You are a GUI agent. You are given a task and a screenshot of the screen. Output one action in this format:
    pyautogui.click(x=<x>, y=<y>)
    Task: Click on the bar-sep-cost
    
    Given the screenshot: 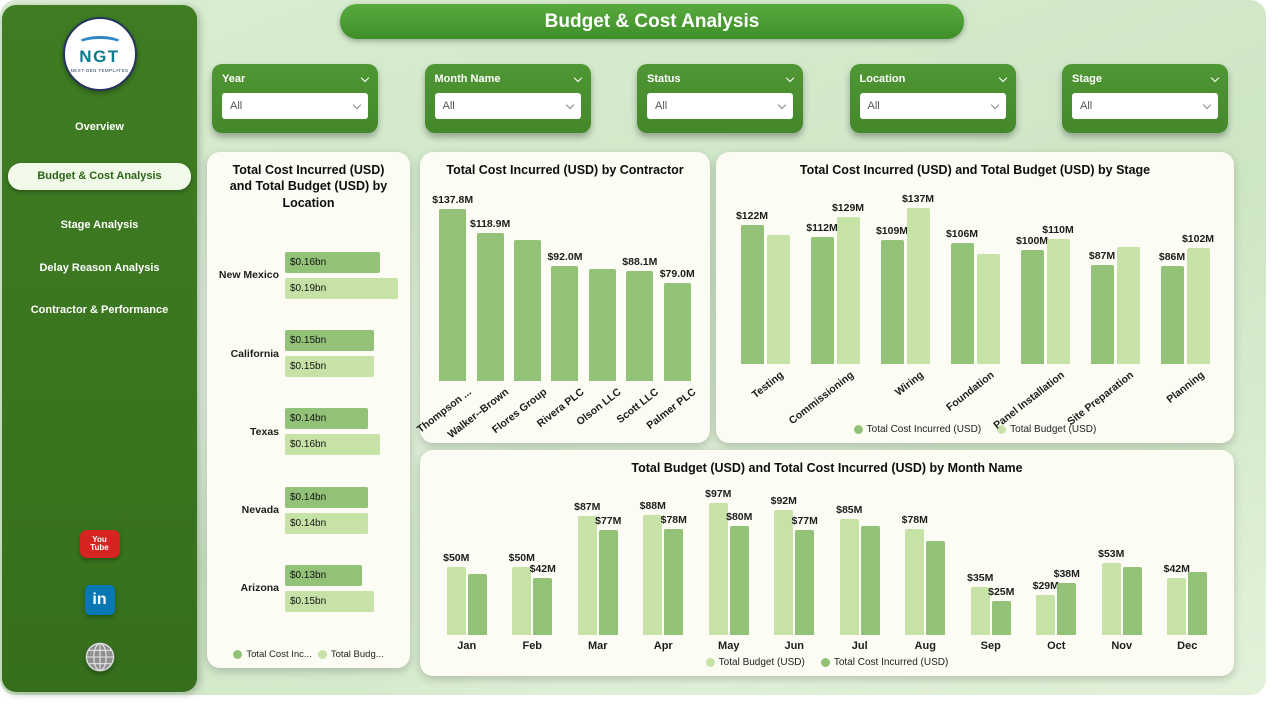 What is the action you would take?
    pyautogui.click(x=1001, y=617)
    